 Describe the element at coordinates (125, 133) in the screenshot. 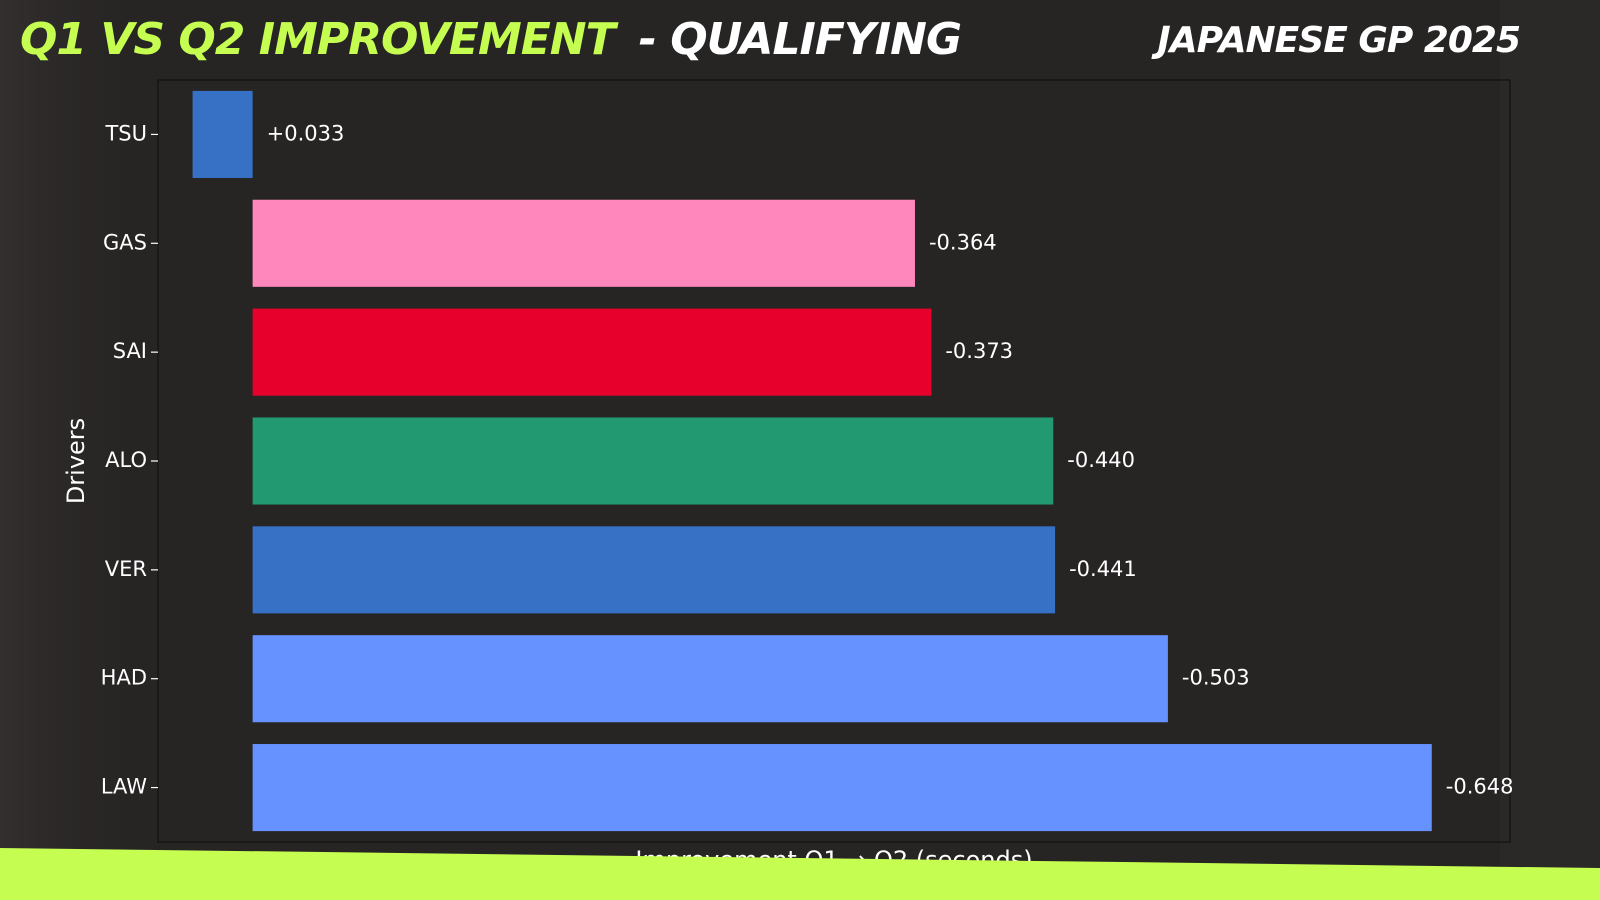

I see `y-tick-label: TSU` at that location.